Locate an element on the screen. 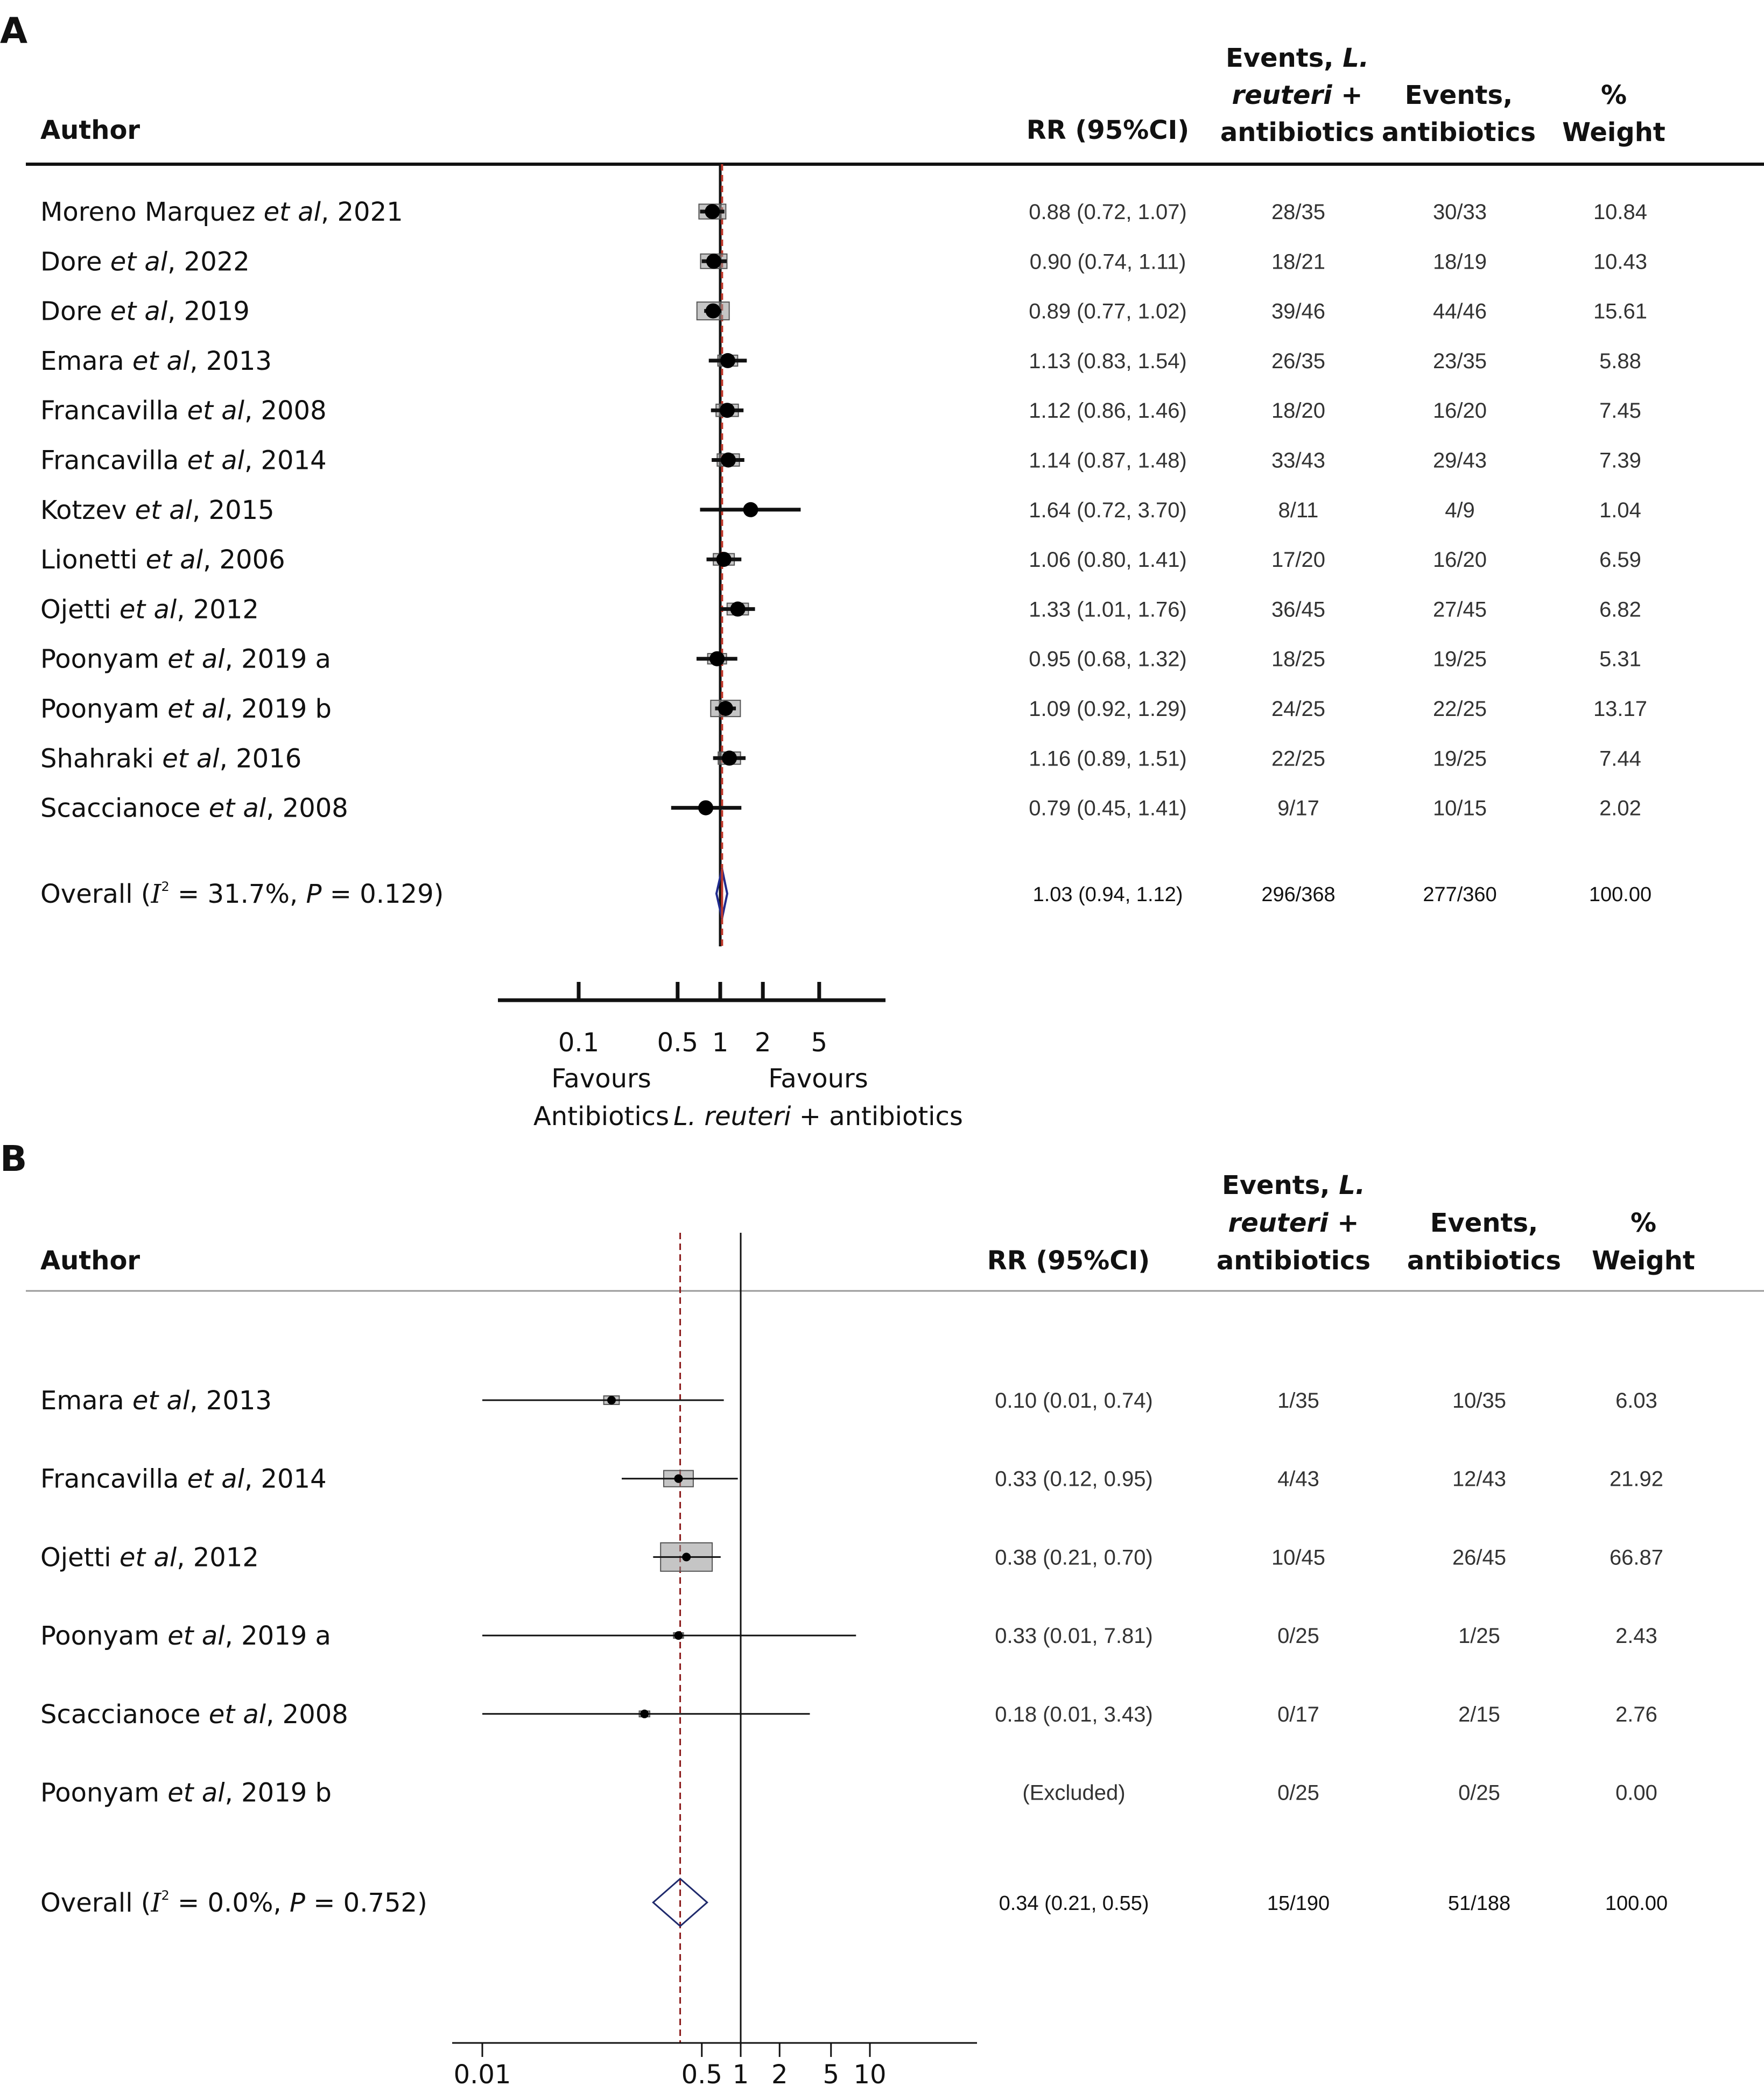 The height and width of the screenshot is (2093, 1764). study-events-control: 30/33 is located at coordinates (1460, 212).